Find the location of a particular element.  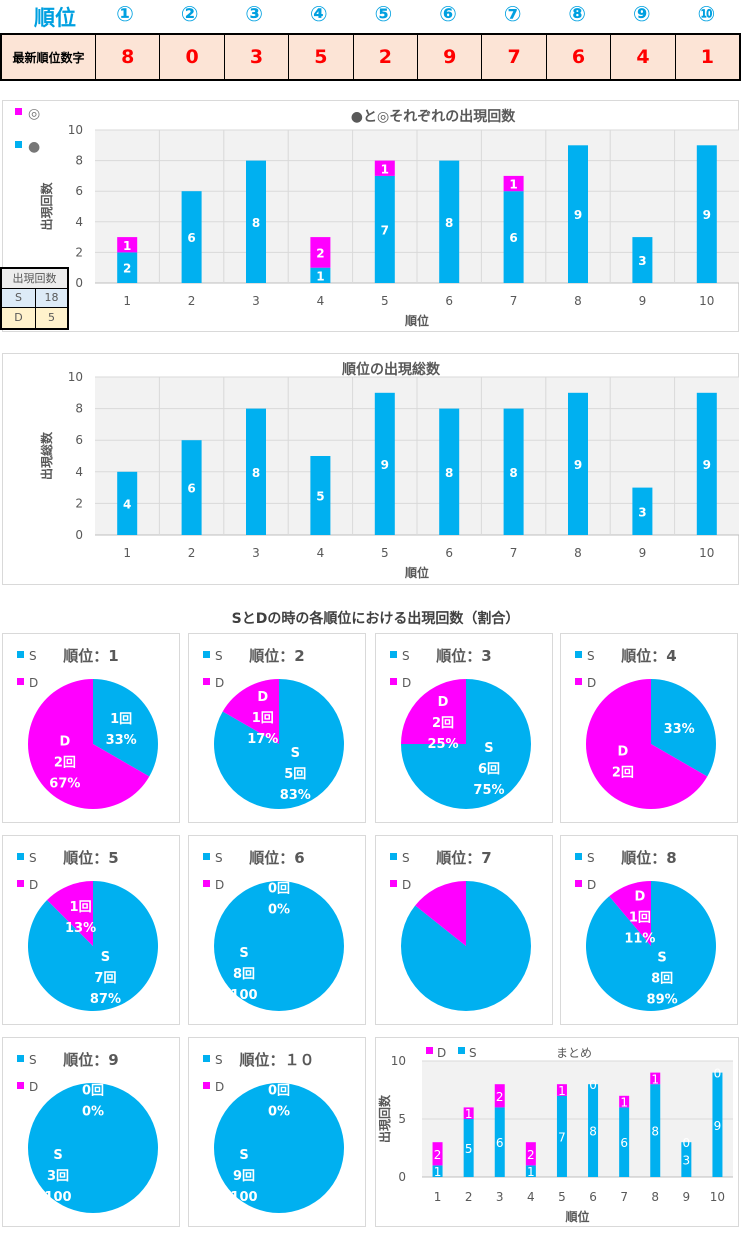

data-label: 0 is located at coordinates (718, 1074).